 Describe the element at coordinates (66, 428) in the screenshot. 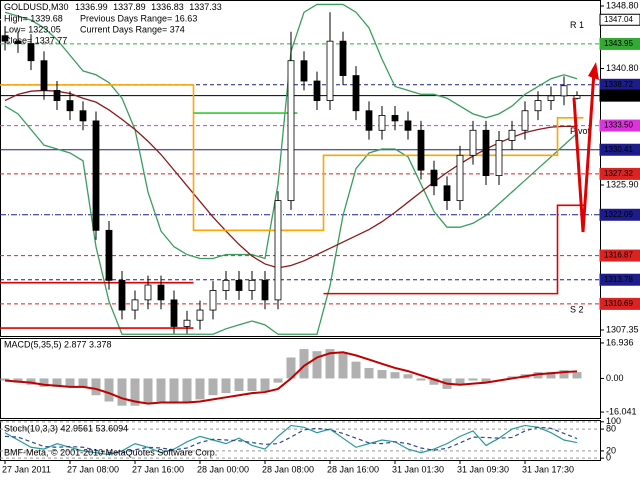

I see `stoch-title: Stoch(10,3,3) 42.9561 53.6094` at that location.